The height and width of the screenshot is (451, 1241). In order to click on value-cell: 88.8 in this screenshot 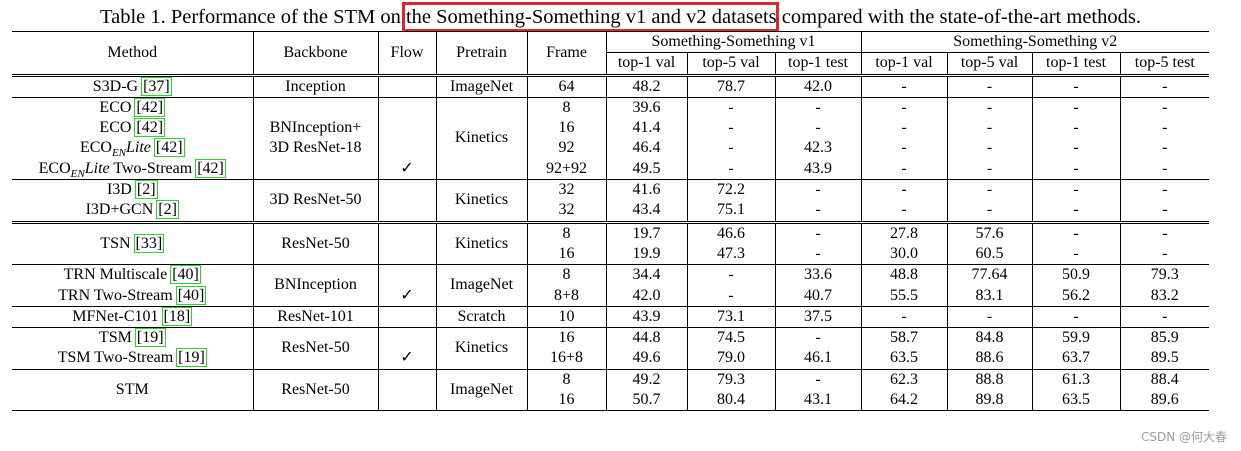, I will do `click(989, 380)`.